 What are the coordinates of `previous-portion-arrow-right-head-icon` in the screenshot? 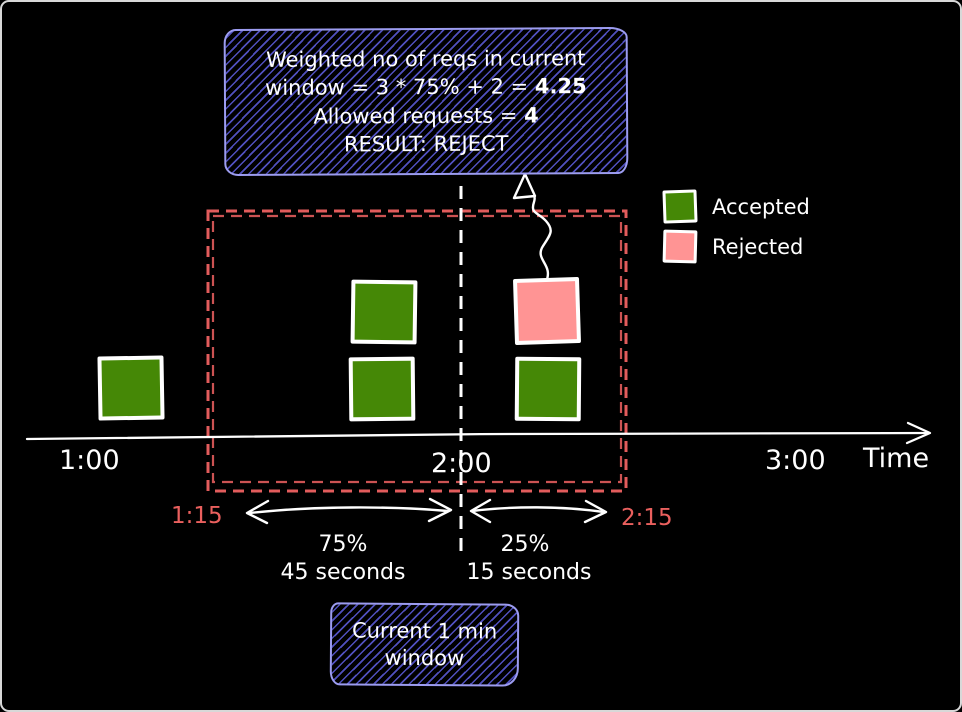 It's located at (440, 510).